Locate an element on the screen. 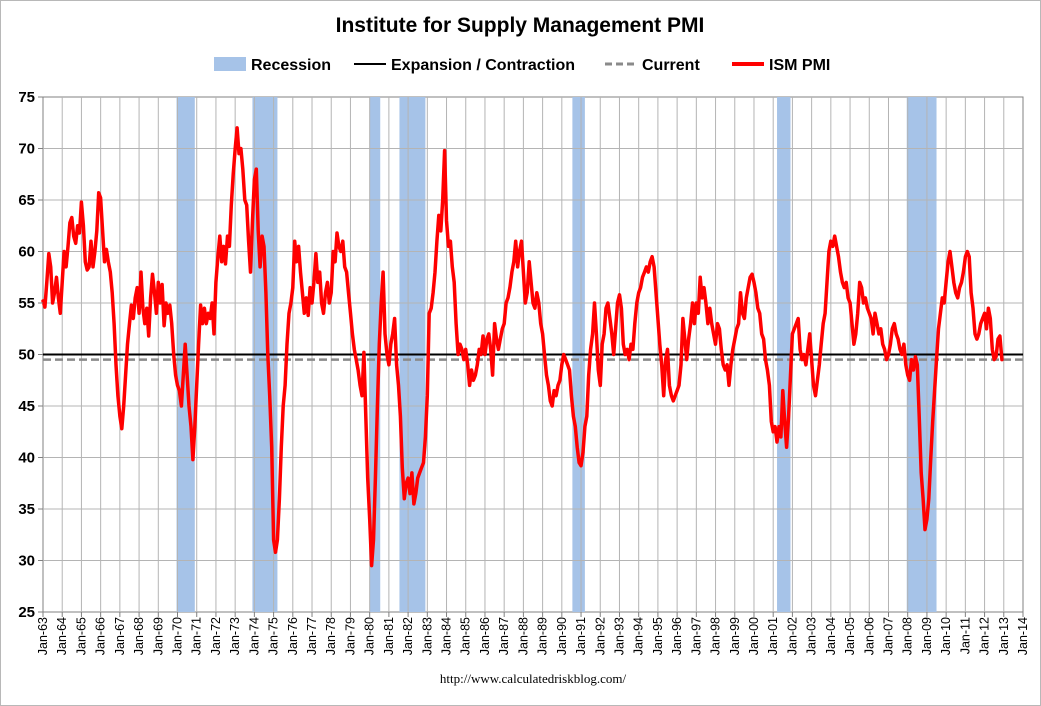 The image size is (1041, 706). y-tick-labels: 25 30 35 40 45 50 55 60 65 70 75 is located at coordinates (30, 355).